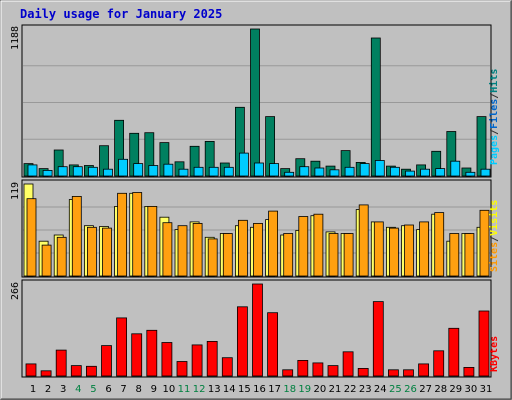  Describe the element at coordinates (494, 257) in the screenshot. I see `legend-sites: Sites` at that location.